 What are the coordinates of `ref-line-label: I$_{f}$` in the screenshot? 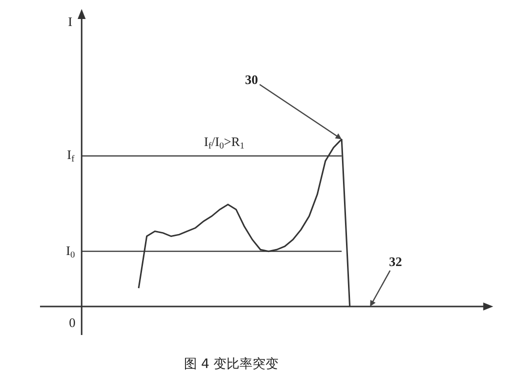 It's located at (71, 155).